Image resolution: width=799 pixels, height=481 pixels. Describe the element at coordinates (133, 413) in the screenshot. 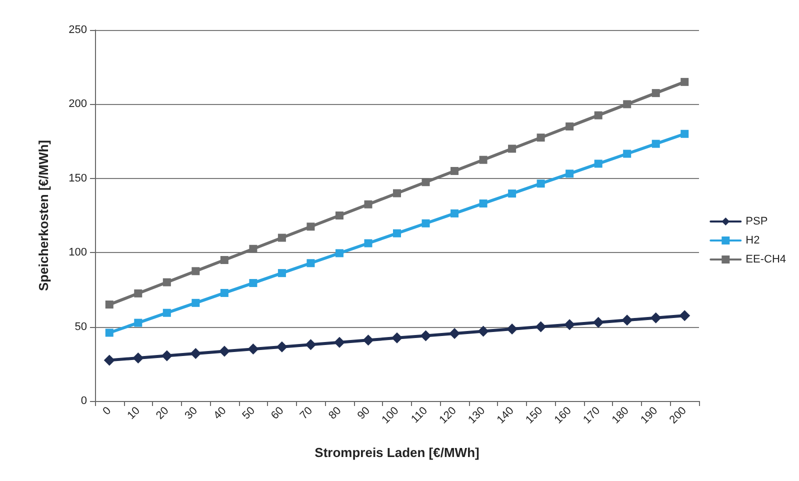

I see `x-tick-label: 10` at that location.